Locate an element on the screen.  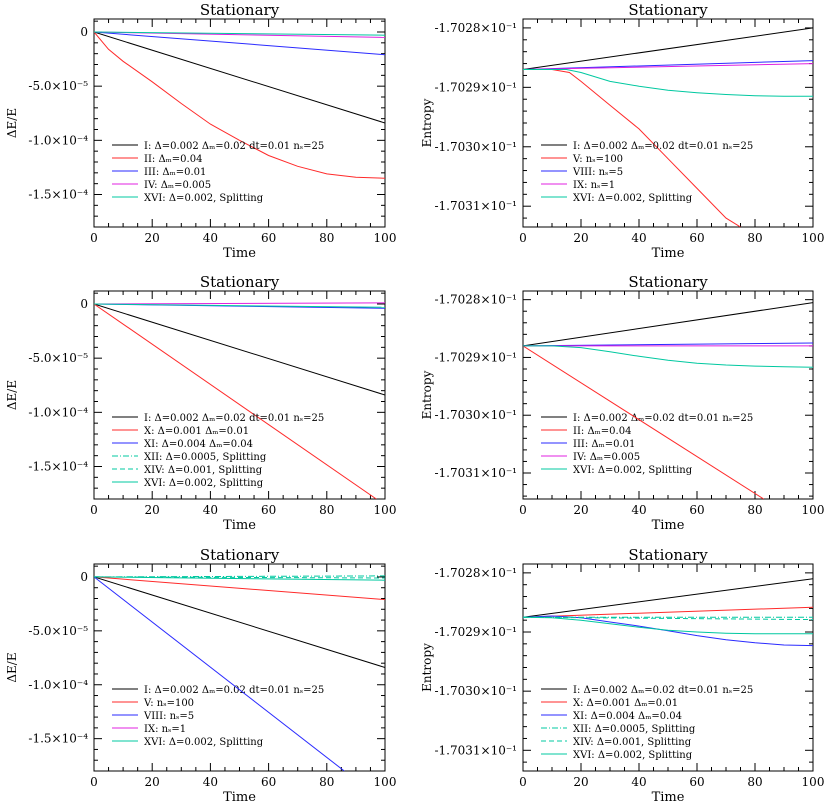
y-axis-label: Entropy is located at coordinates (427, 667).